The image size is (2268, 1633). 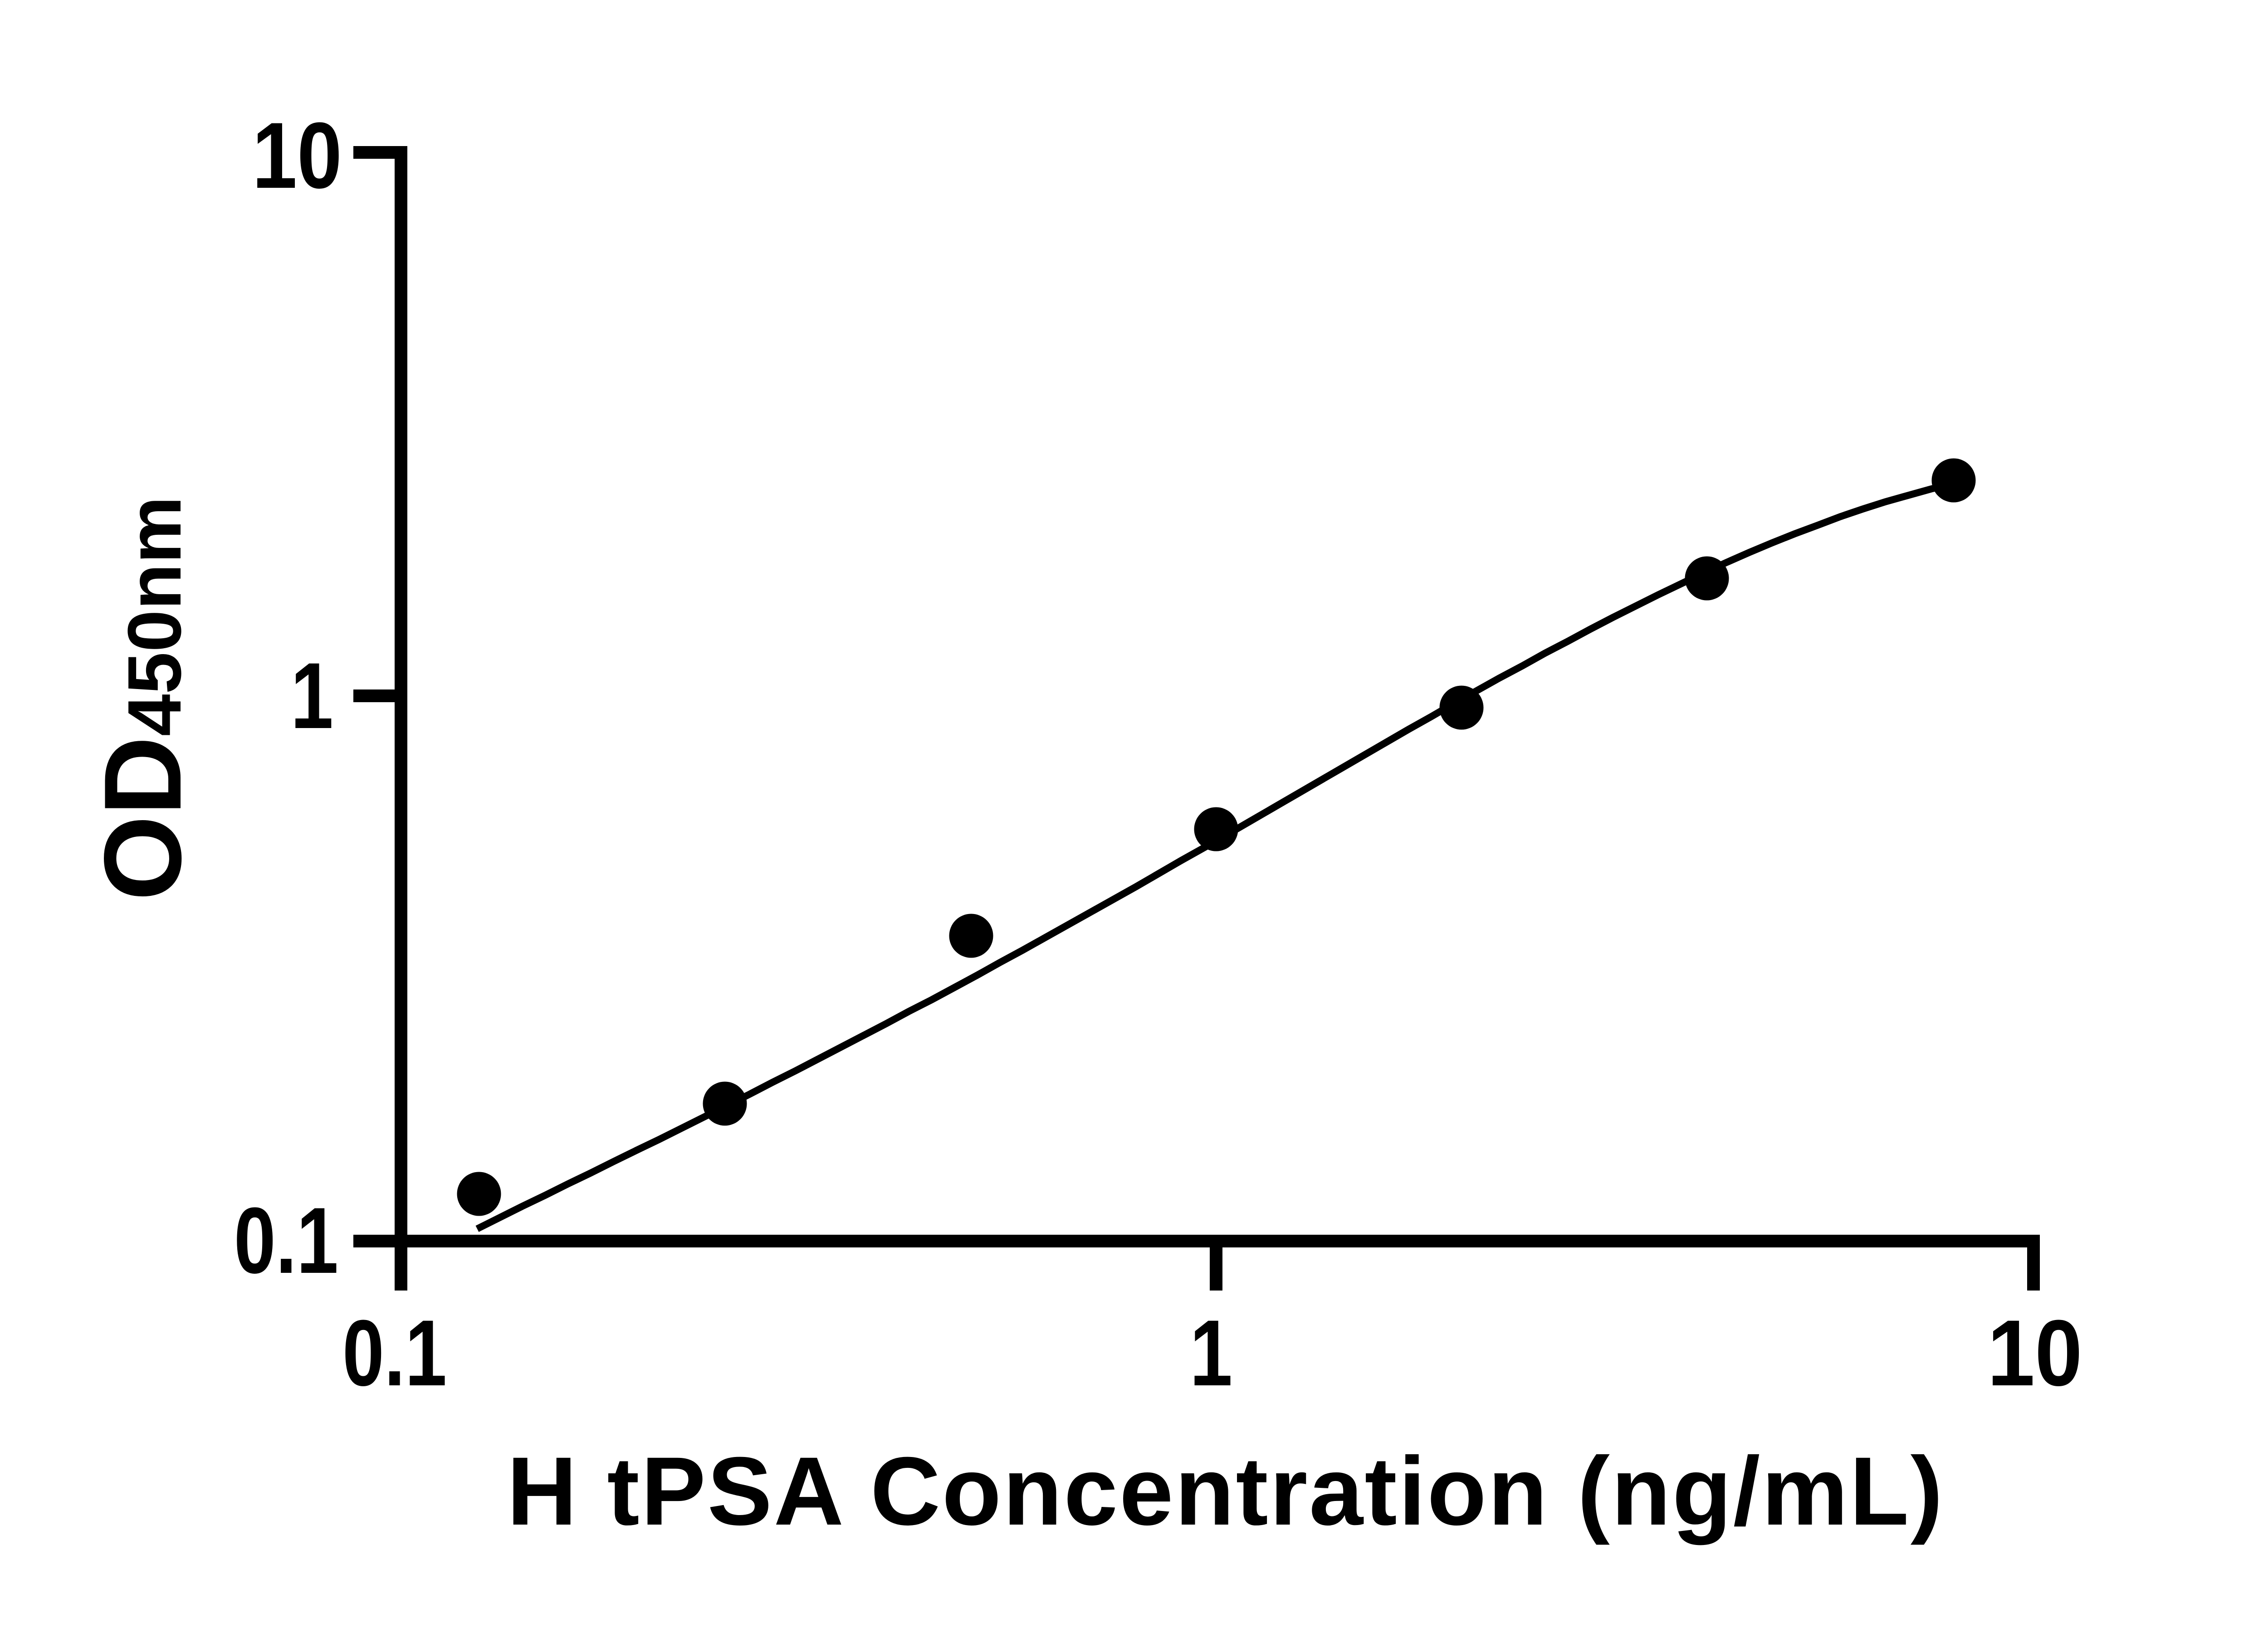 I want to click on svg-text: H tPSA Concentration (ng/mL), so click(x=1226, y=1491).